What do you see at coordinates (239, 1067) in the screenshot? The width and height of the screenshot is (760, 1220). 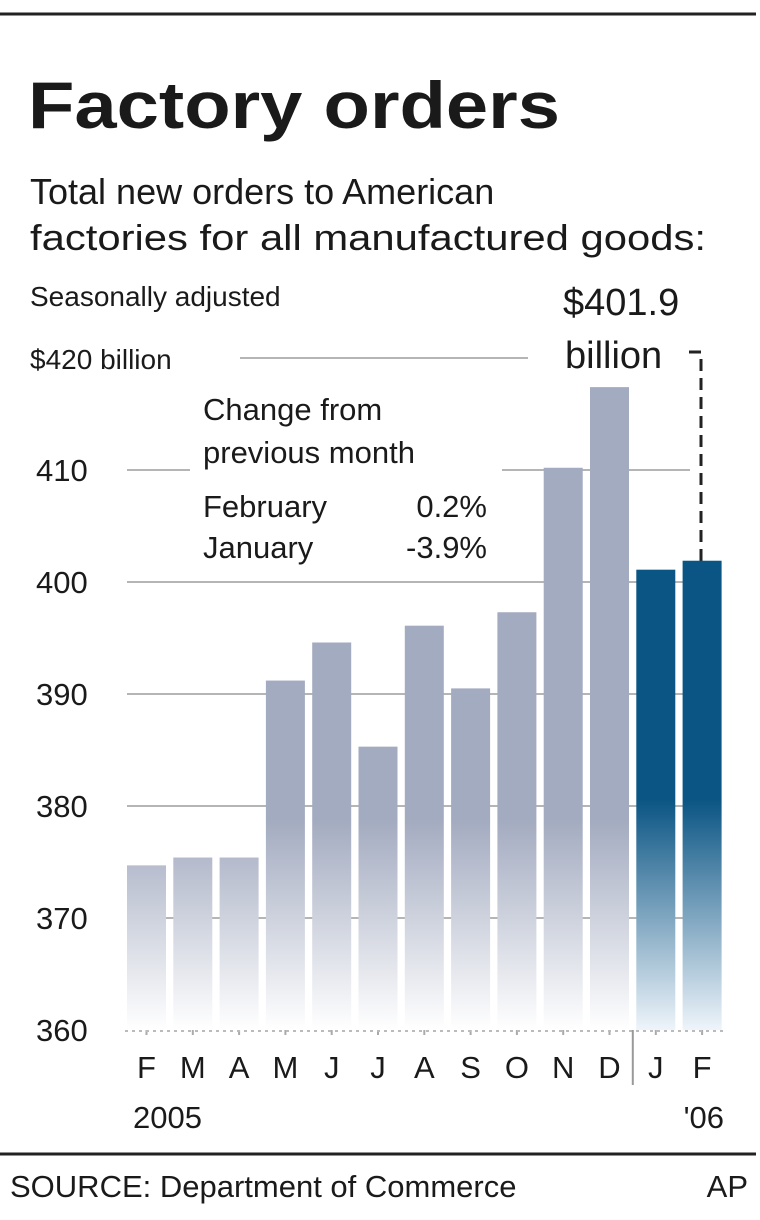 I see `x-tick-label-2: A` at bounding box center [239, 1067].